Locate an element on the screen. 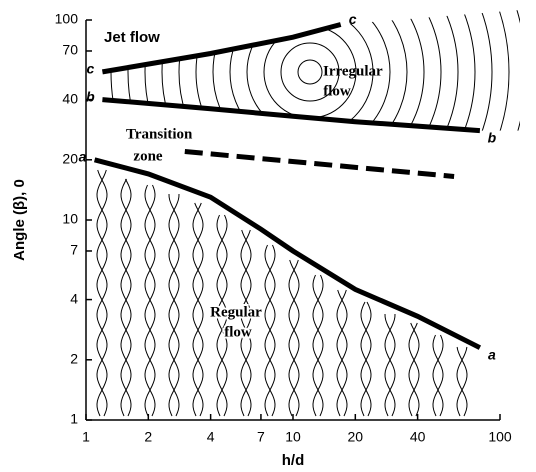  y-tick-label: 10 is located at coordinates (70, 219).